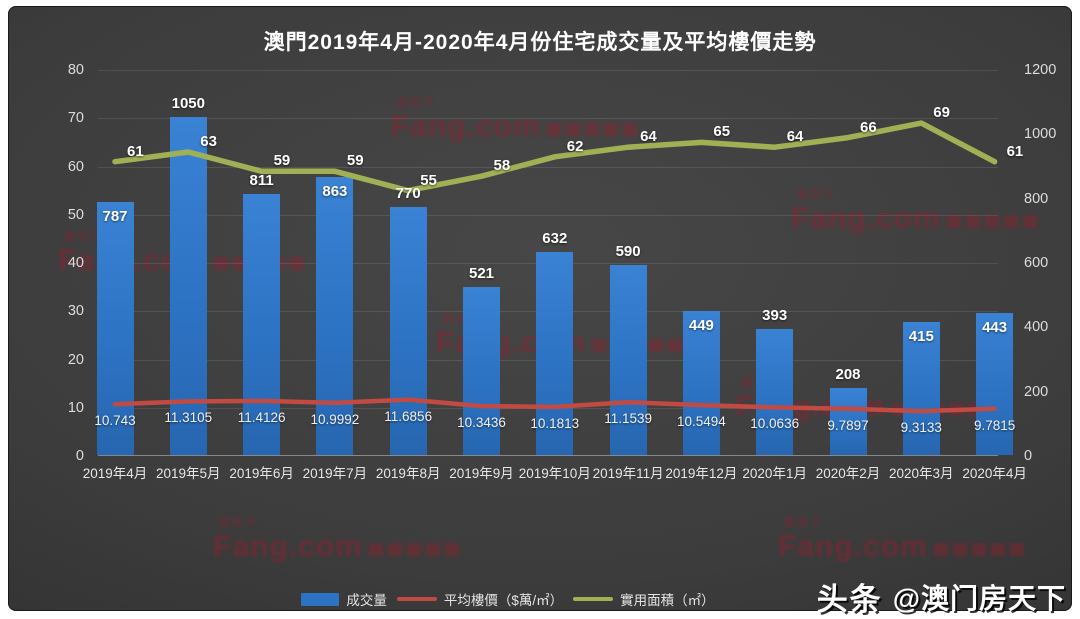  What do you see at coordinates (555, 157) in the screenshot?
I see `area-line` at bounding box center [555, 157].